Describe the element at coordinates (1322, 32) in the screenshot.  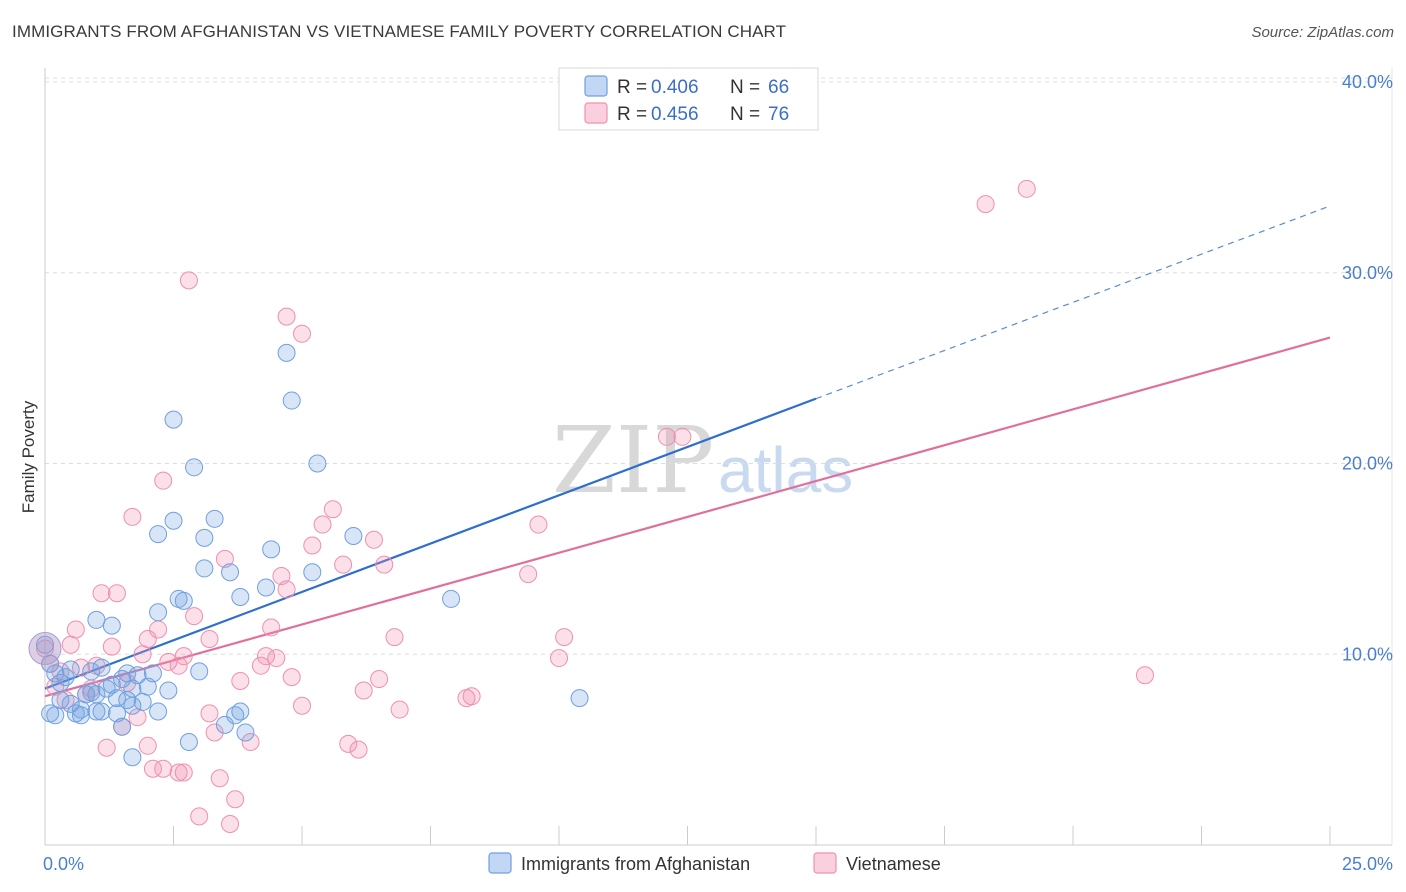
I see `source-credit: Source: ZipAtlas.com` at that location.